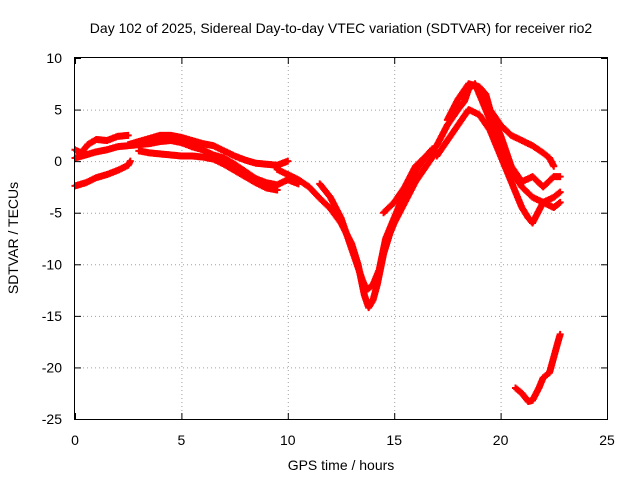  What do you see at coordinates (341, 465) in the screenshot?
I see `x-axis-label: GPS time / hours` at bounding box center [341, 465].